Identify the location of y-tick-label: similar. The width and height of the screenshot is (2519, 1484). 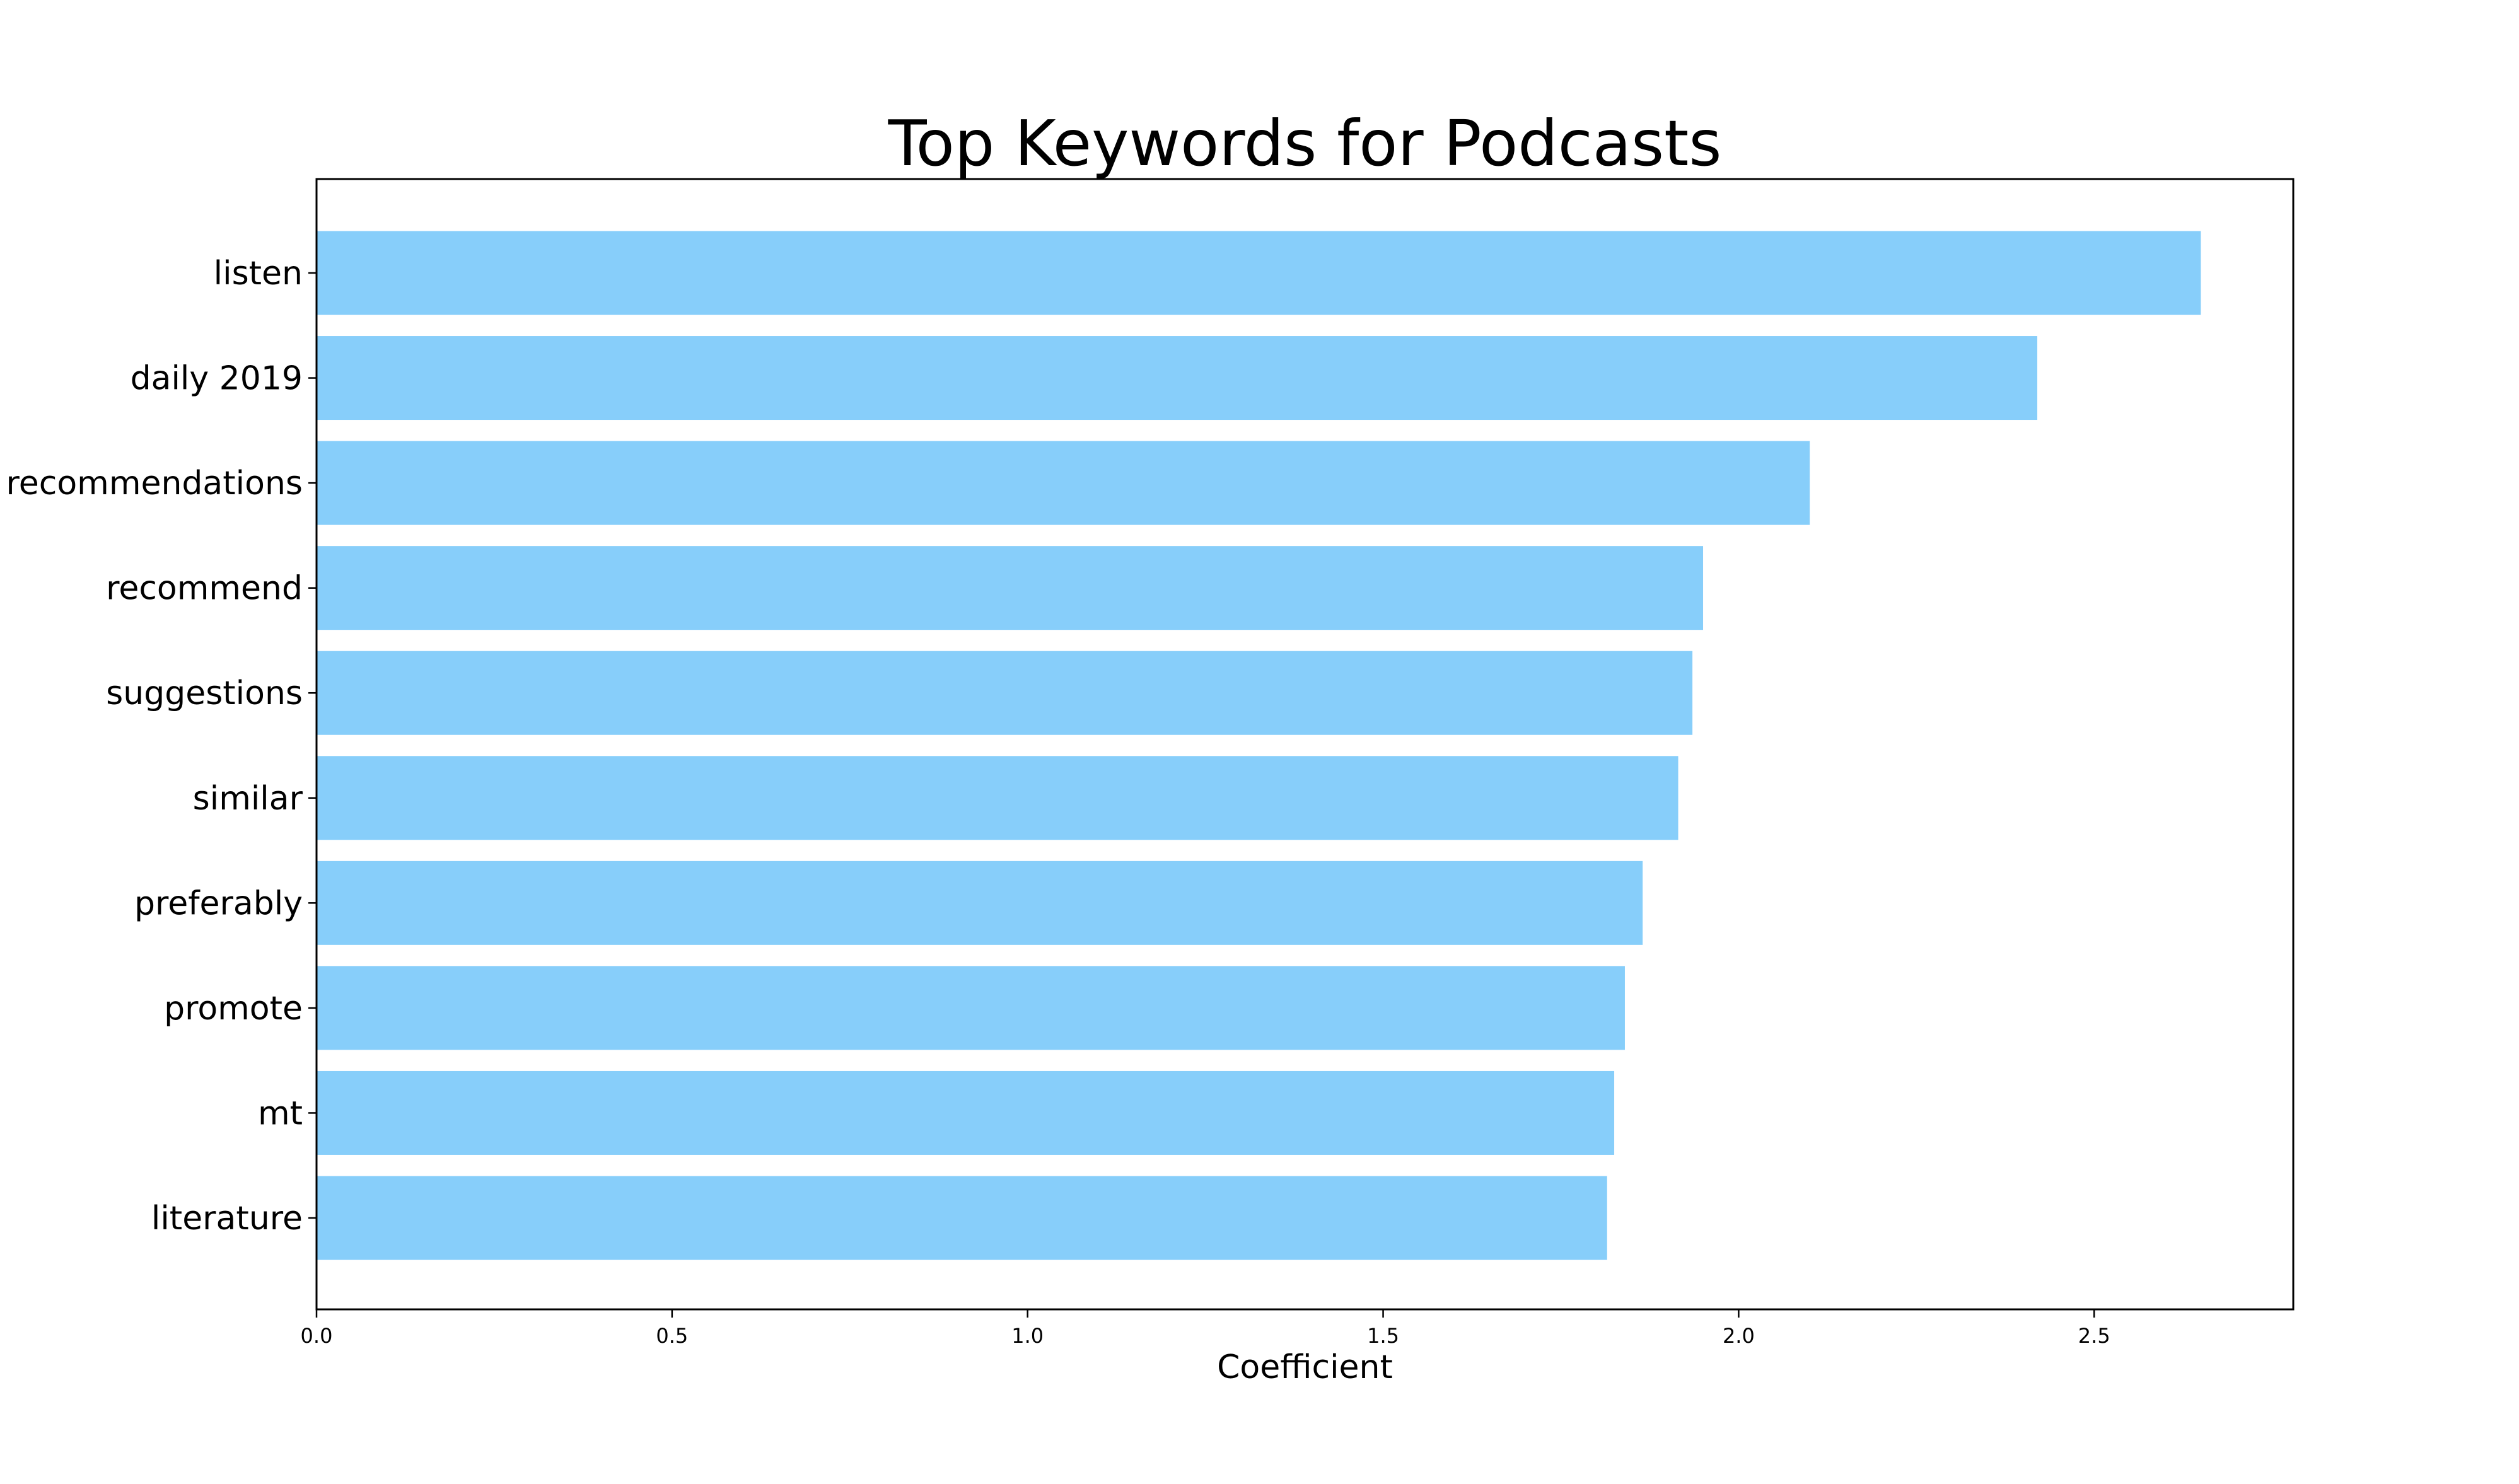
(248, 799).